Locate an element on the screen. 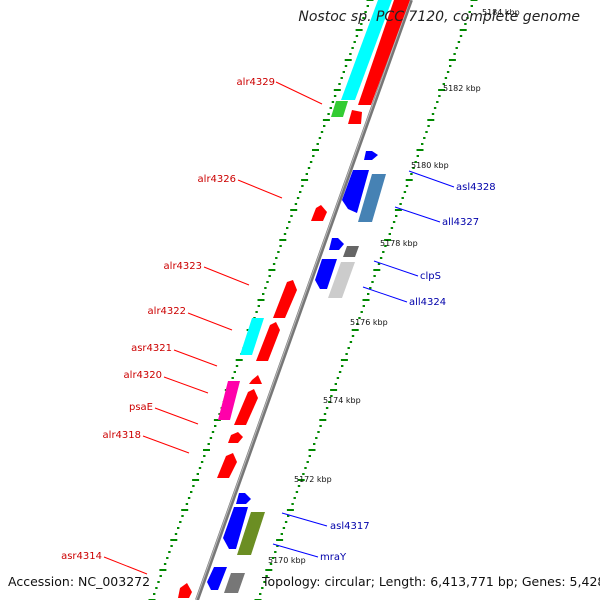 The width and height of the screenshot is (600, 600). gene-label-all4327: all4327 is located at coordinates (460, 222).